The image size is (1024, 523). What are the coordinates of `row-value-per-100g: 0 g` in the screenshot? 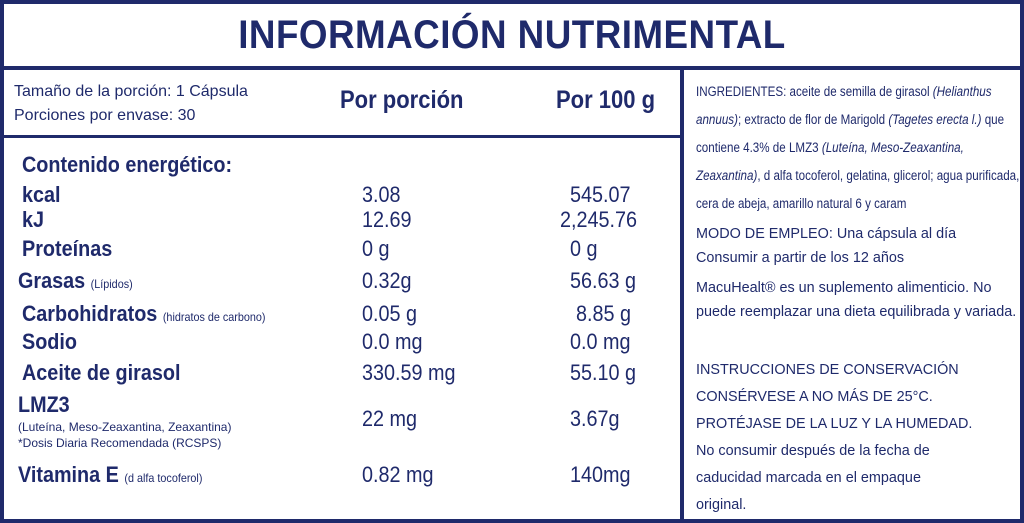 It's located at (584, 248).